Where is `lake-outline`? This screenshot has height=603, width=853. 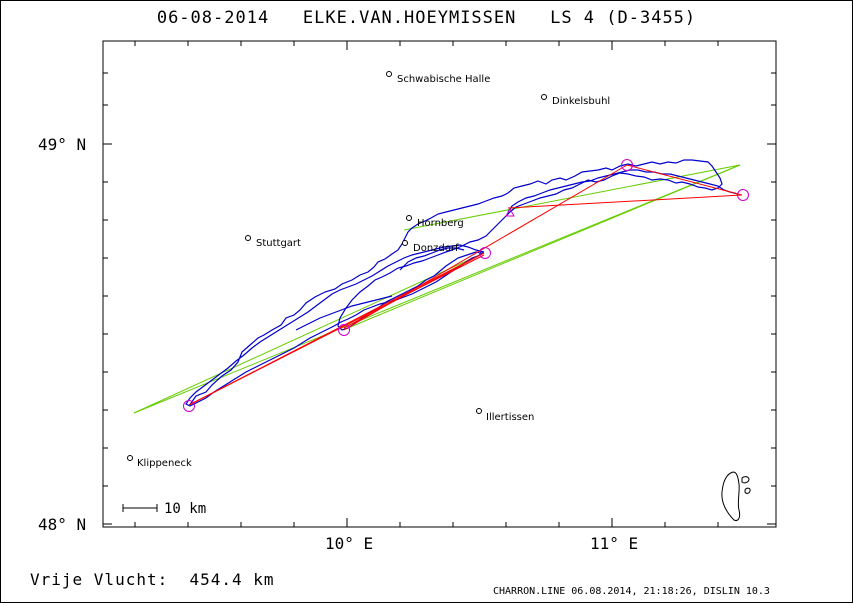 lake-outline is located at coordinates (736, 496).